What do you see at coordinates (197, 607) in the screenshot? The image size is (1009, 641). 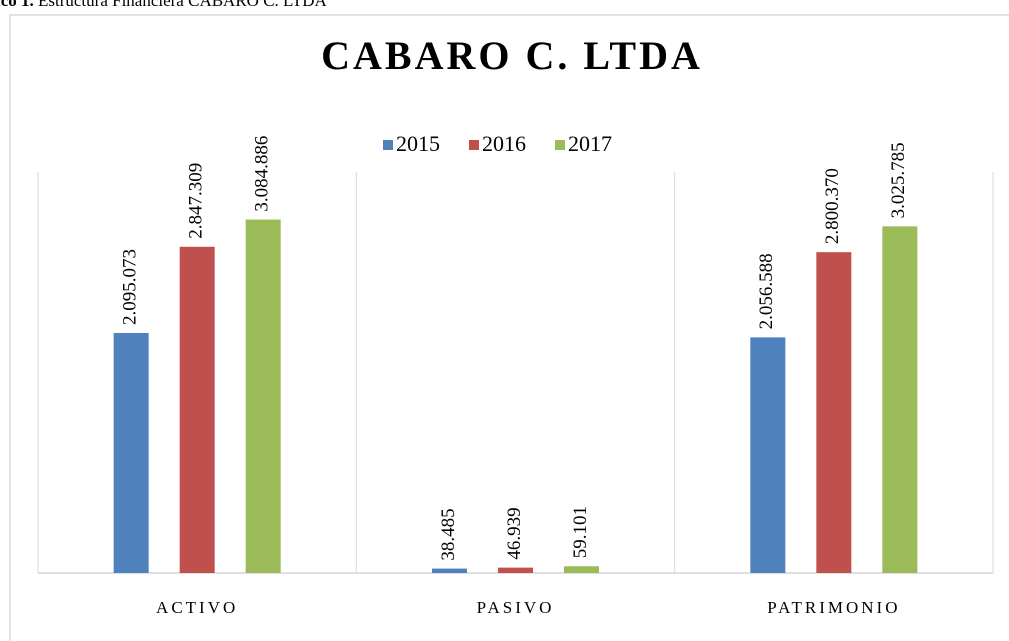 I see `x-tick-label: ACTIVO` at bounding box center [197, 607].